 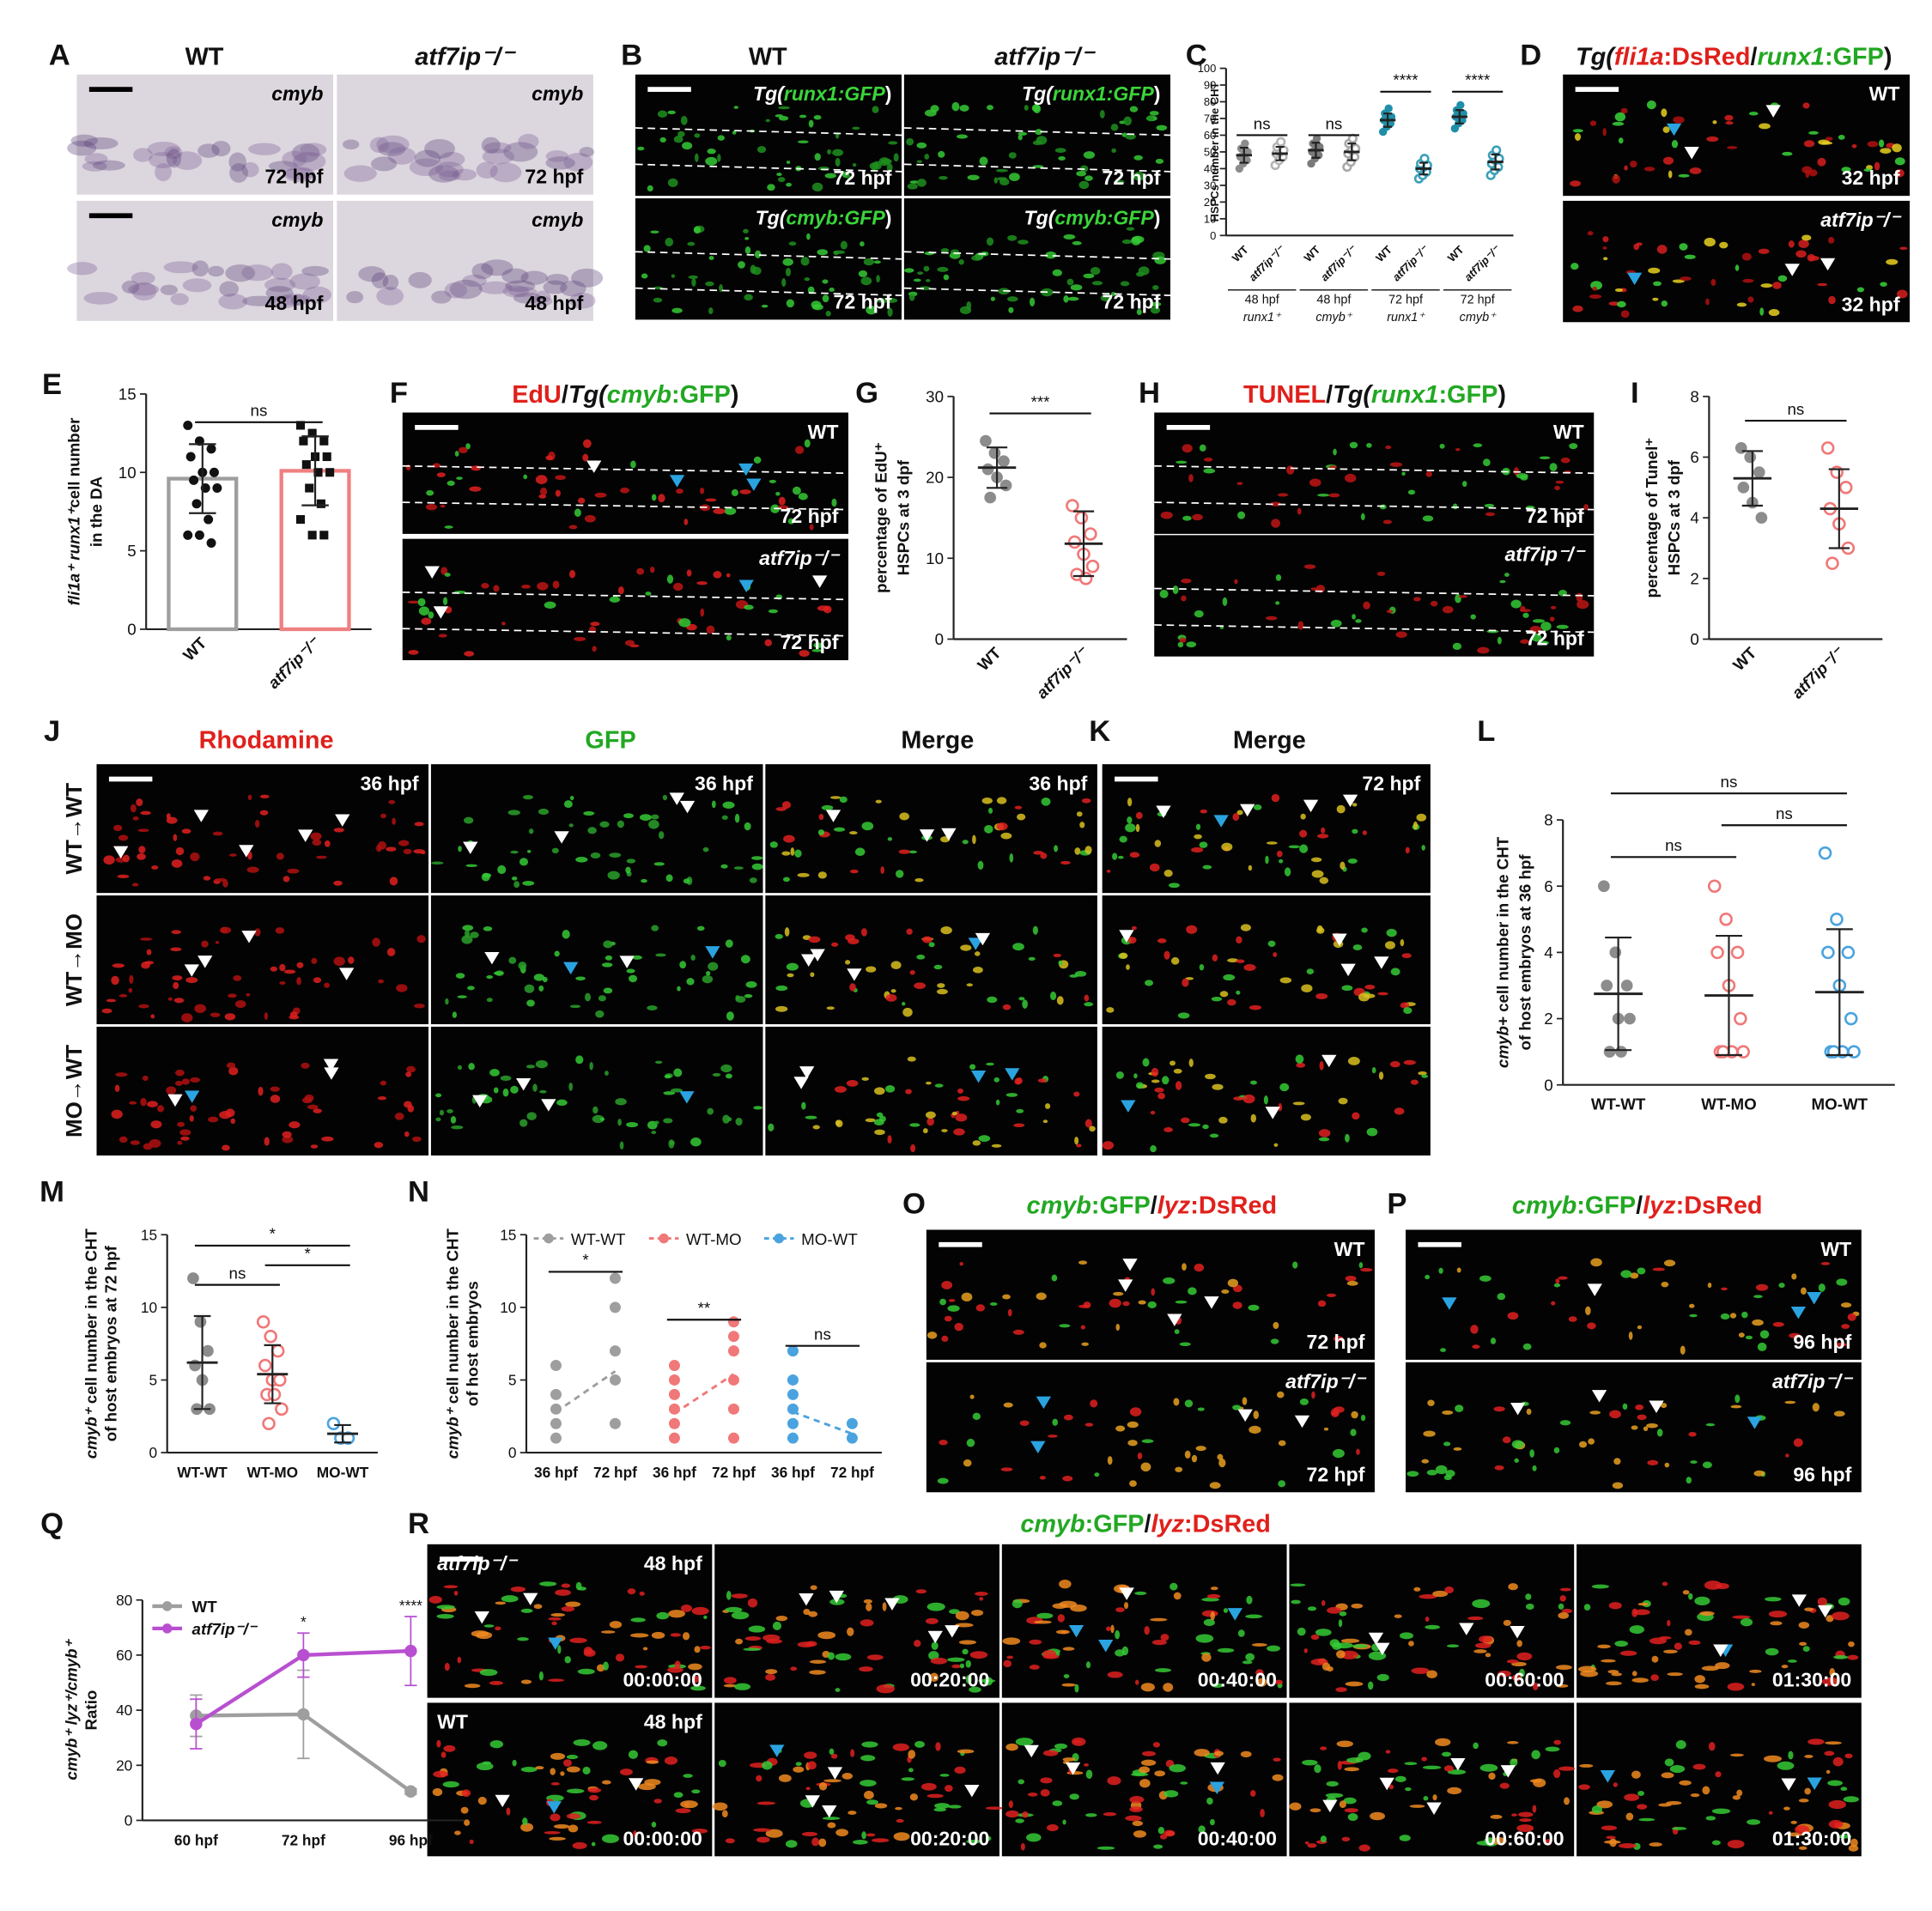 What do you see at coordinates (598, 1239) in the screenshot?
I see `legend-label: WT-WT` at bounding box center [598, 1239].